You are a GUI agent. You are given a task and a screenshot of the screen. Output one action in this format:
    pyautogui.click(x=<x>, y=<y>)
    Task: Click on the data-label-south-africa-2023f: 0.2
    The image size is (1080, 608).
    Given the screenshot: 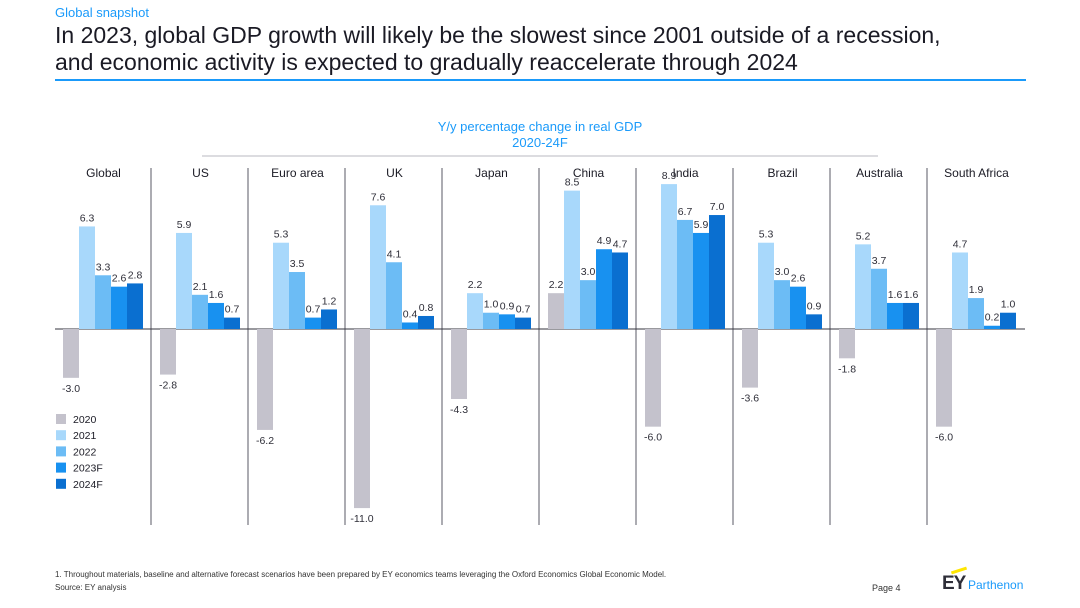 What is the action you would take?
    pyautogui.click(x=992, y=318)
    